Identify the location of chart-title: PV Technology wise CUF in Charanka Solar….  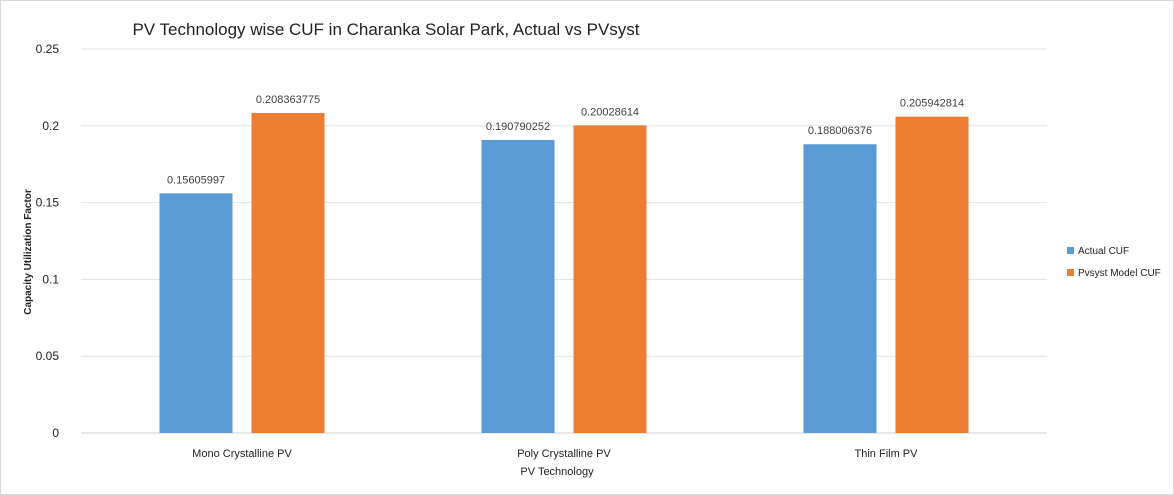
(385, 29).